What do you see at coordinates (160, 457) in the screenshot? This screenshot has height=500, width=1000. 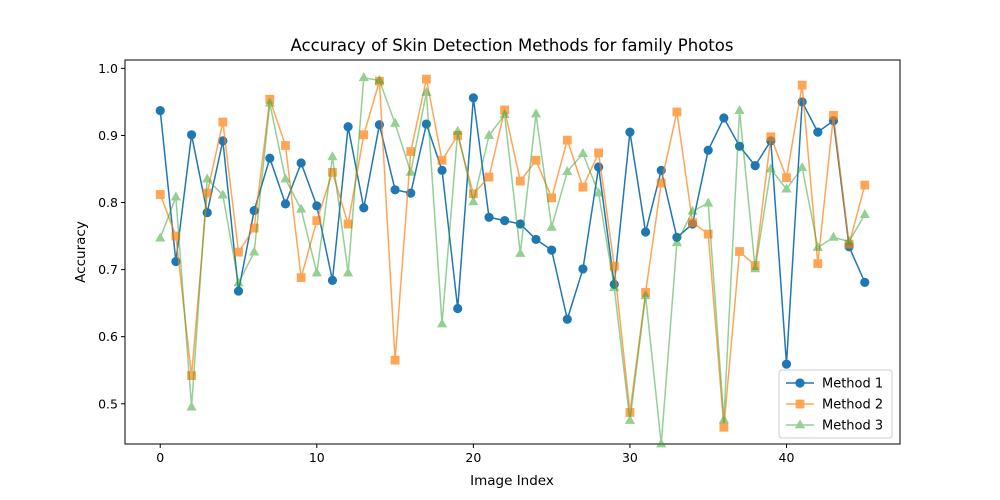 I see `x-tick-label: 0` at bounding box center [160, 457].